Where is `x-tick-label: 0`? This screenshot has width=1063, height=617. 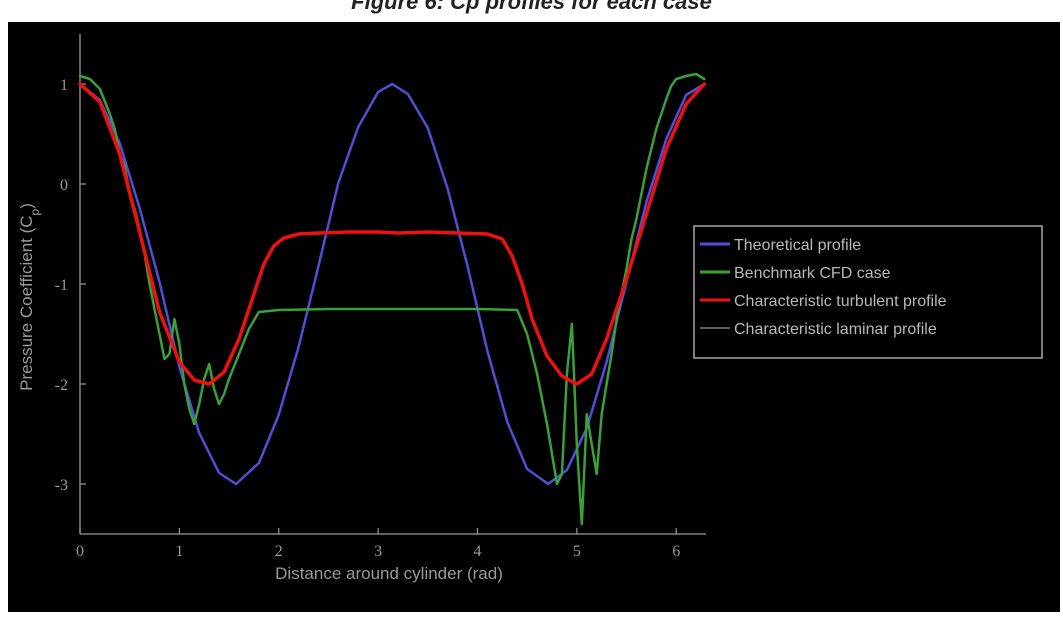 x-tick-label: 0 is located at coordinates (80, 551).